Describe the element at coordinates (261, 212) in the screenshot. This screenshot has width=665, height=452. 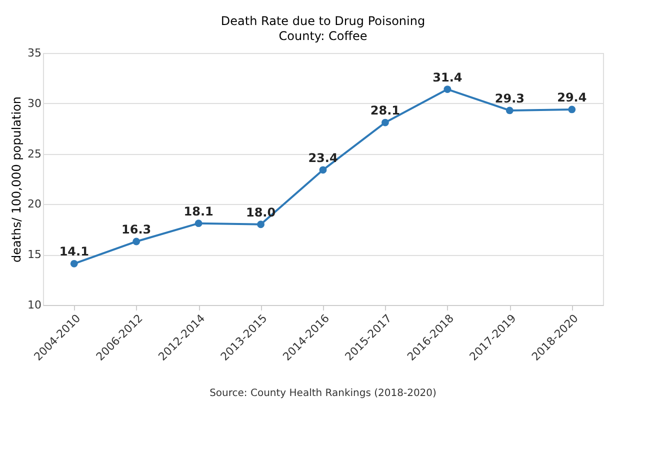
I see `text: 18.0` at that location.